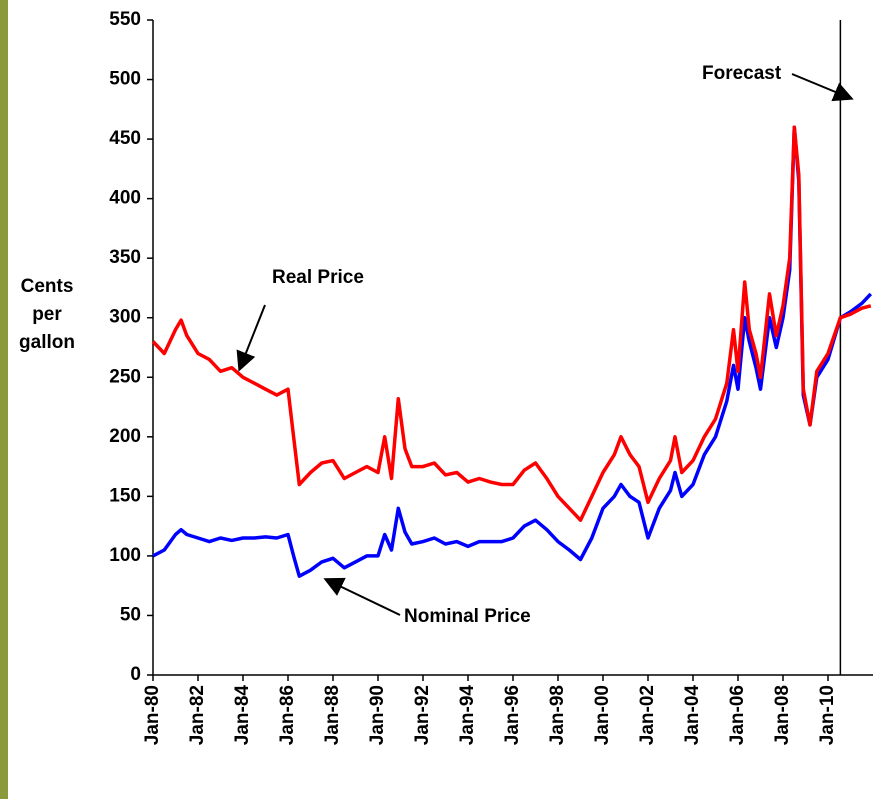 Image resolution: width=883 pixels, height=799 pixels. What do you see at coordinates (125, 198) in the screenshot?
I see `y-tick-label: 400` at bounding box center [125, 198].